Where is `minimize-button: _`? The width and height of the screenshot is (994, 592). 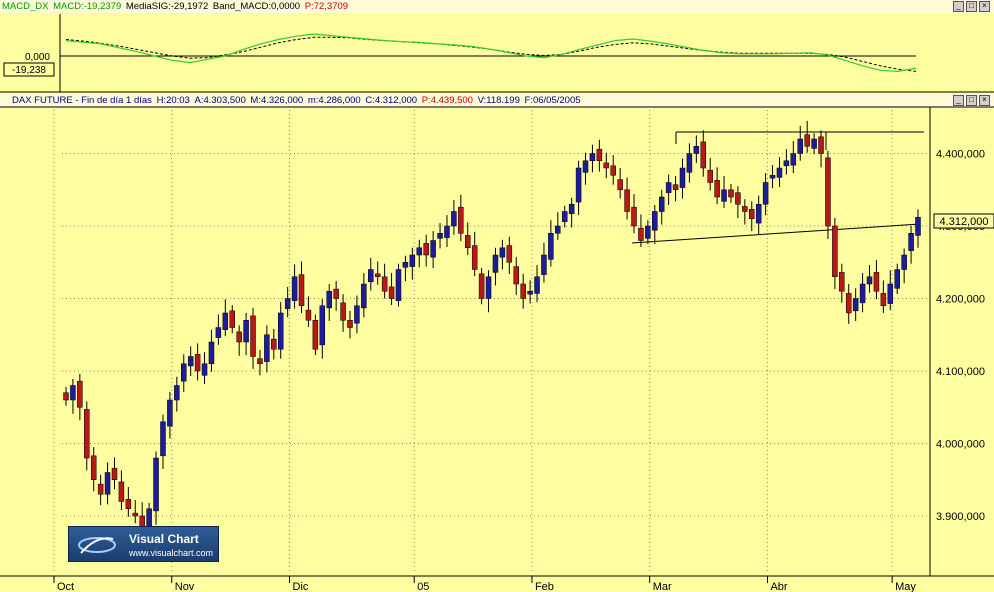 minimize-button: _ is located at coordinates (958, 100).